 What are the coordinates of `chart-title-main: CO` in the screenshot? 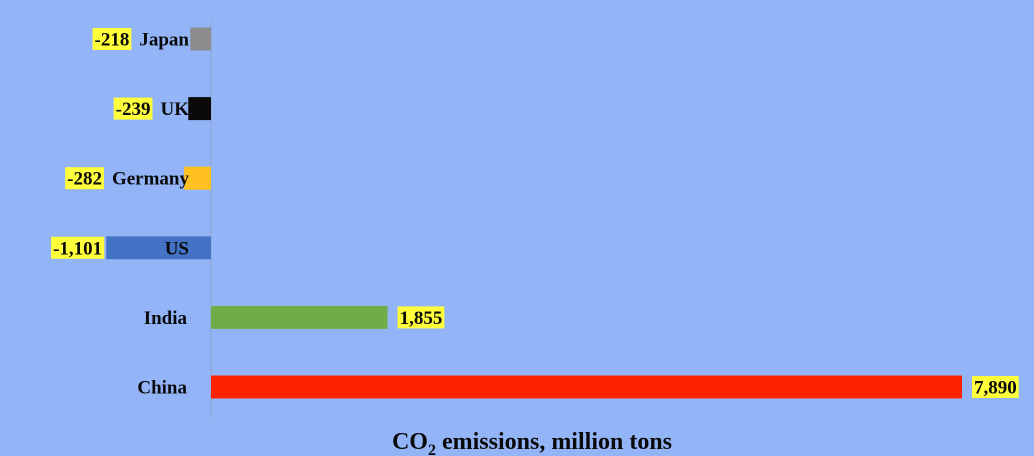 It's located at (410, 442).